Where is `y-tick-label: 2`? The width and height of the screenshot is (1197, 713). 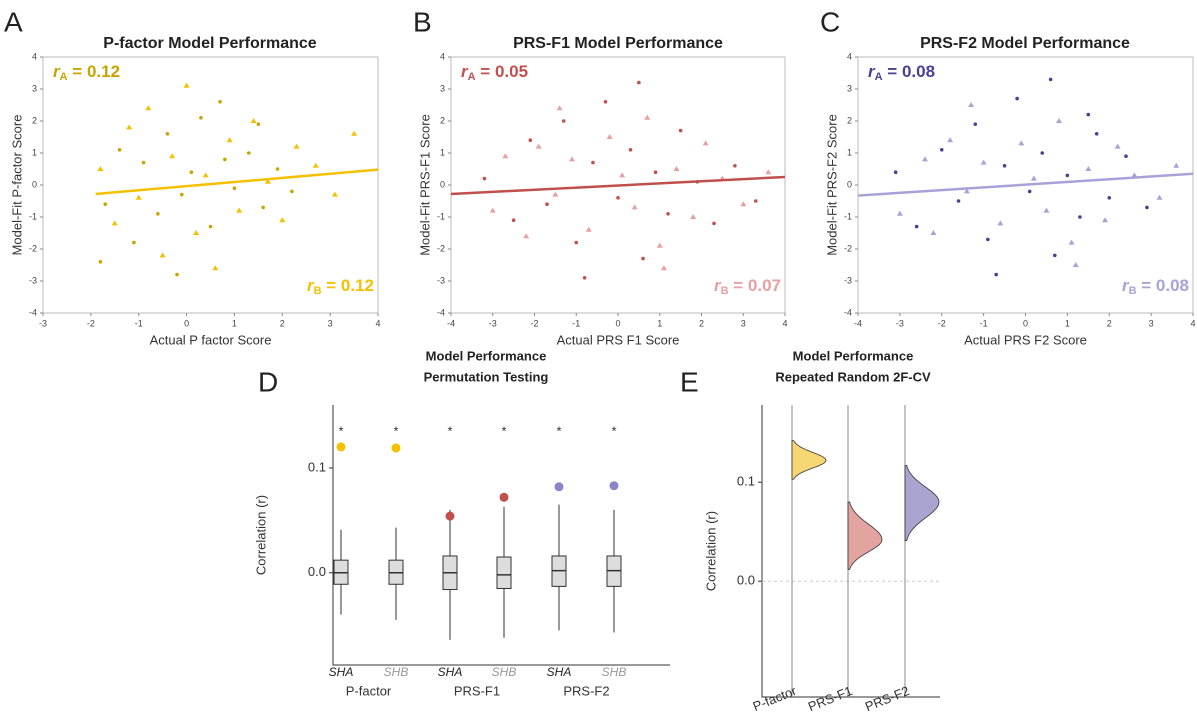
y-tick-label: 2 is located at coordinates (849, 120).